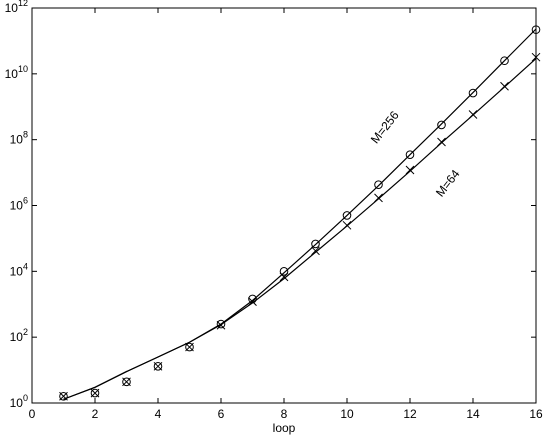  I want to click on y-tick-exponent: 10, so click(23, 69).